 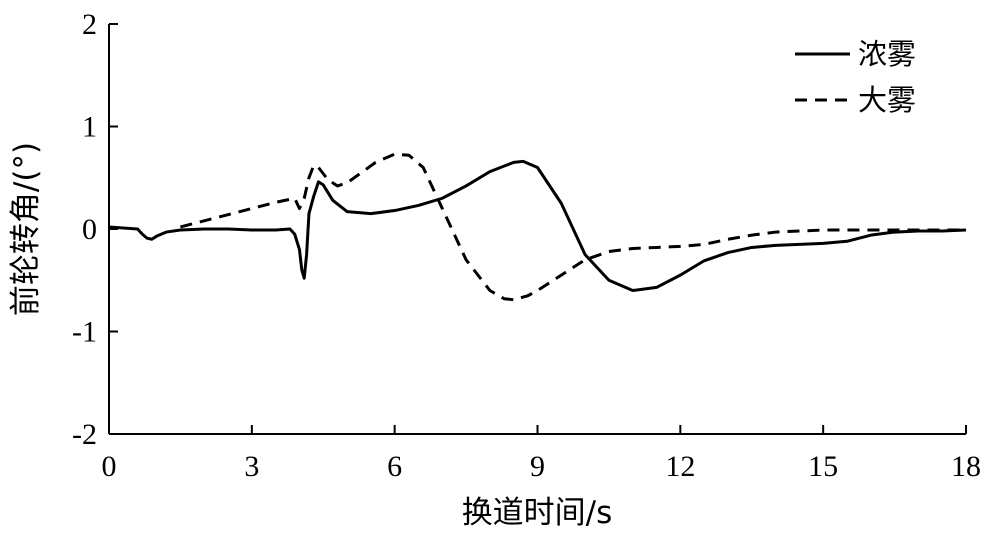 What do you see at coordinates (26, 229) in the screenshot?
I see `y-axis-title: 前轮转角/(°)` at bounding box center [26, 229].